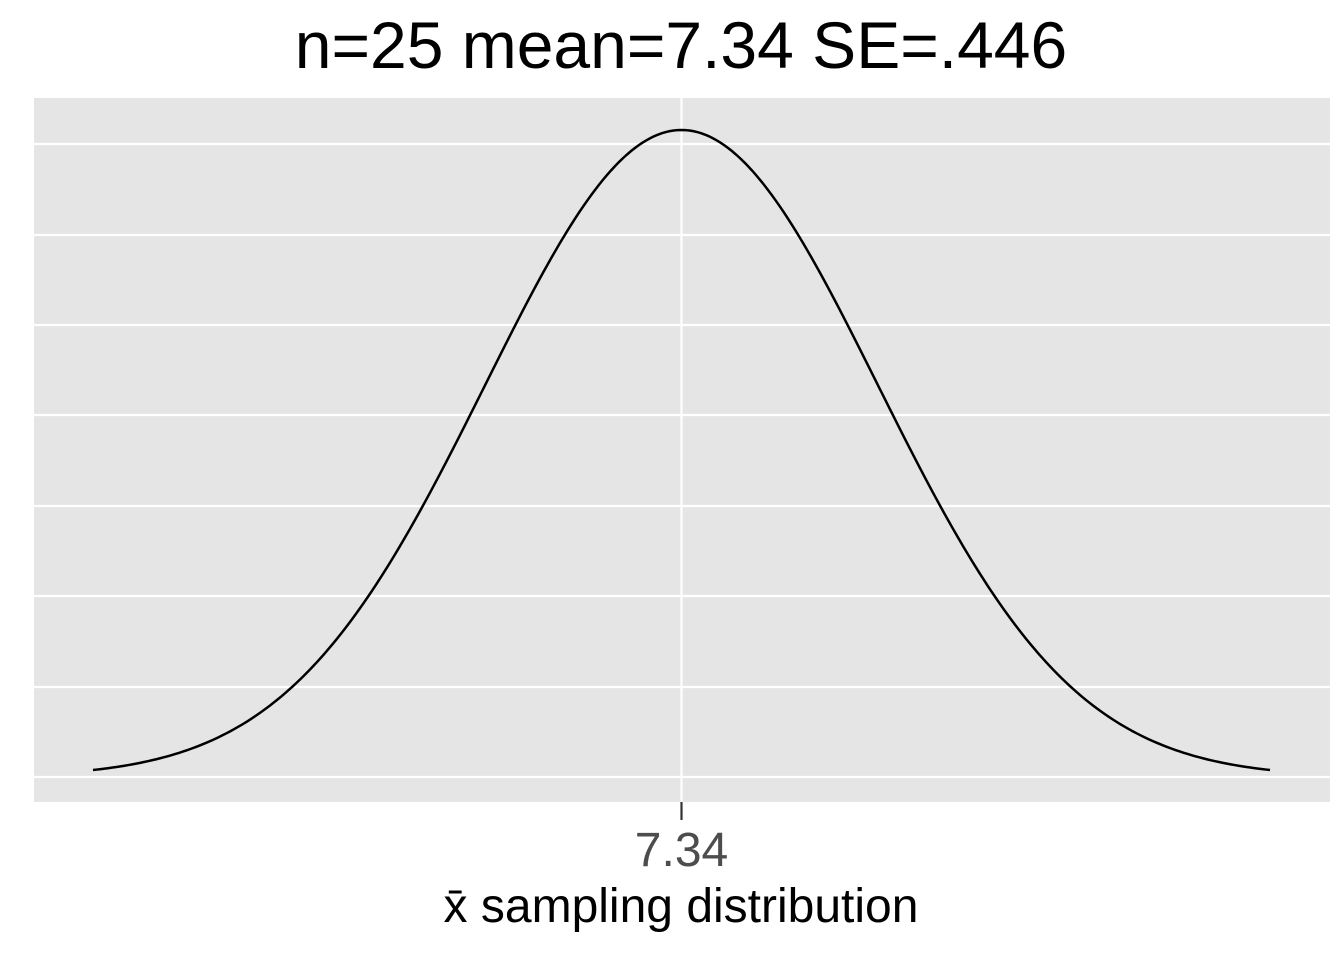  Describe the element at coordinates (681, 850) in the screenshot. I see `x-tick-label: 7.34` at that location.